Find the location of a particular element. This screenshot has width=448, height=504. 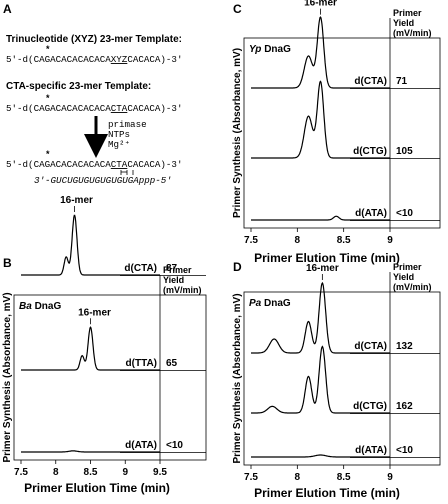

reaction-primase: primase is located at coordinates (127, 124).